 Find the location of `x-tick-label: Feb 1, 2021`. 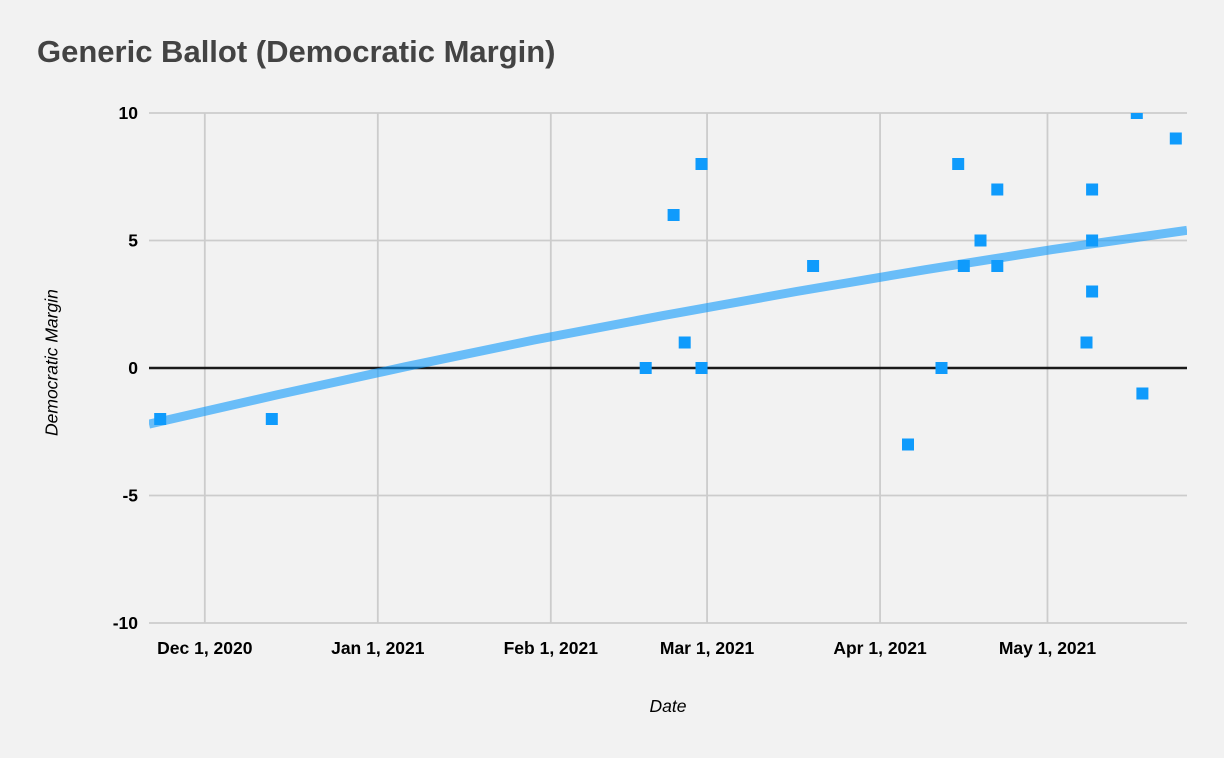

x-tick-label: Feb 1, 2021 is located at coordinates (551, 648).